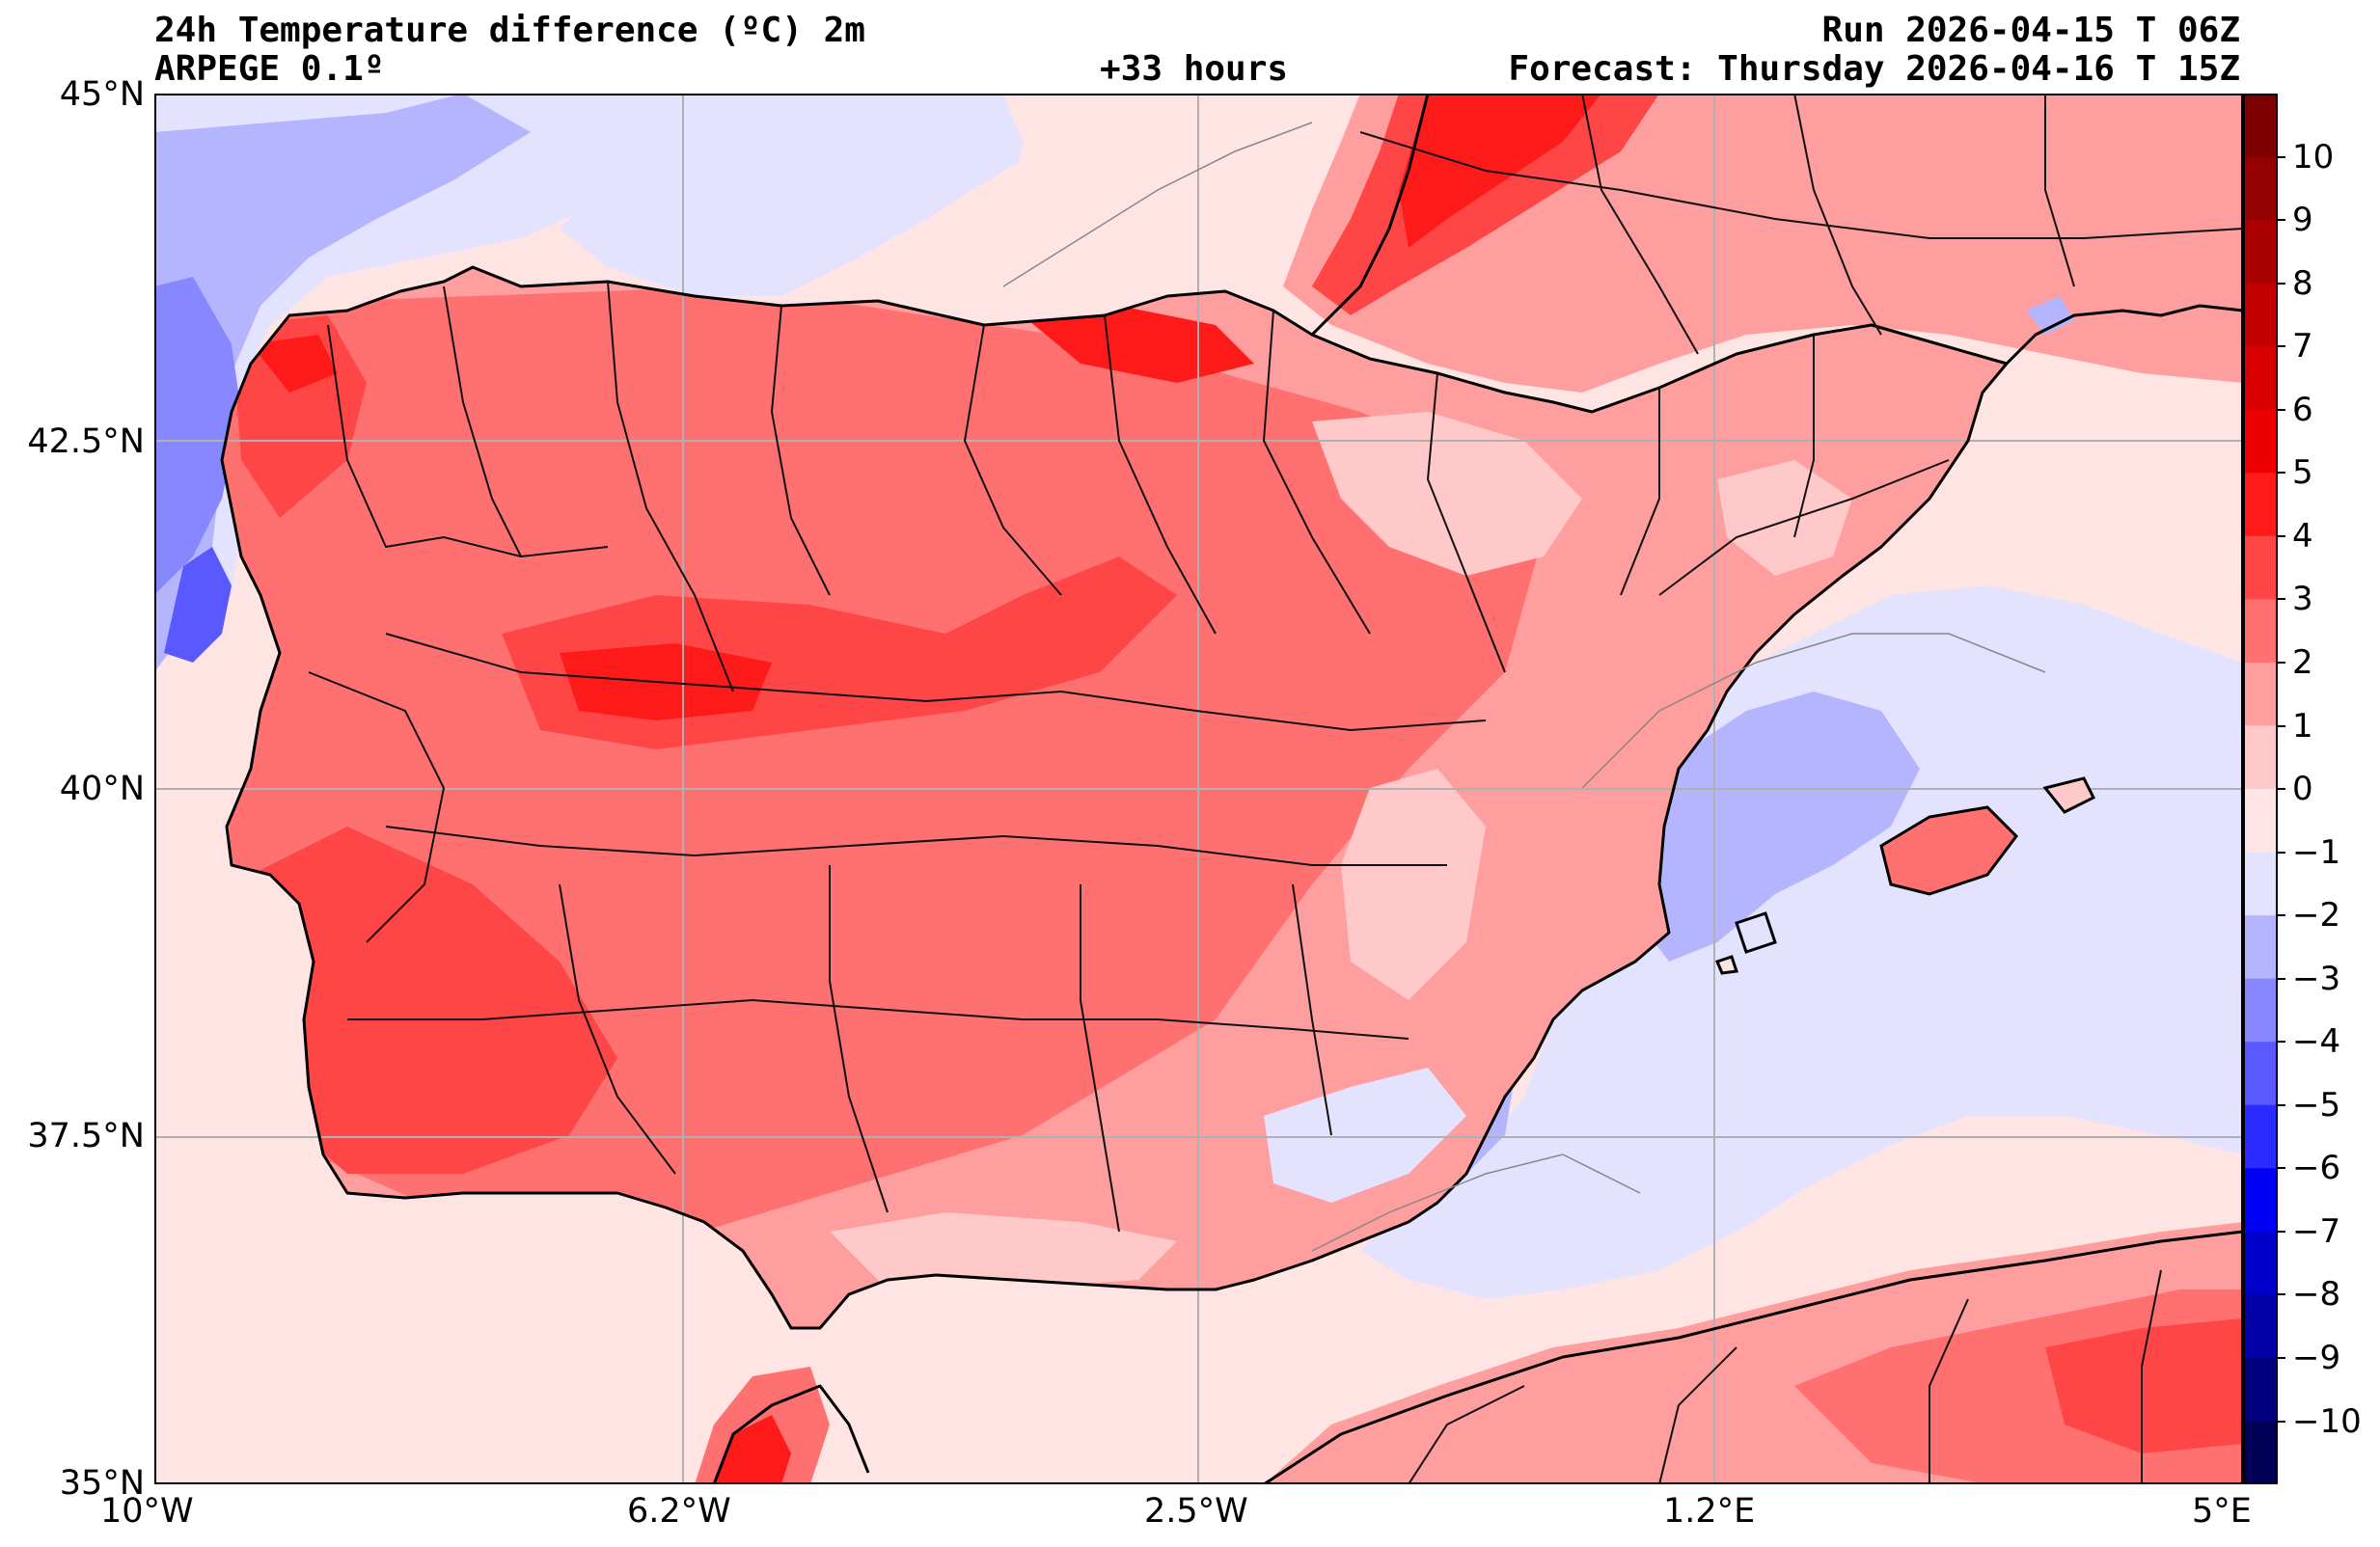 The height and width of the screenshot is (1547, 2380). What do you see at coordinates (2317, 1358) in the screenshot?
I see `colorbar-tick-label: −9` at bounding box center [2317, 1358].